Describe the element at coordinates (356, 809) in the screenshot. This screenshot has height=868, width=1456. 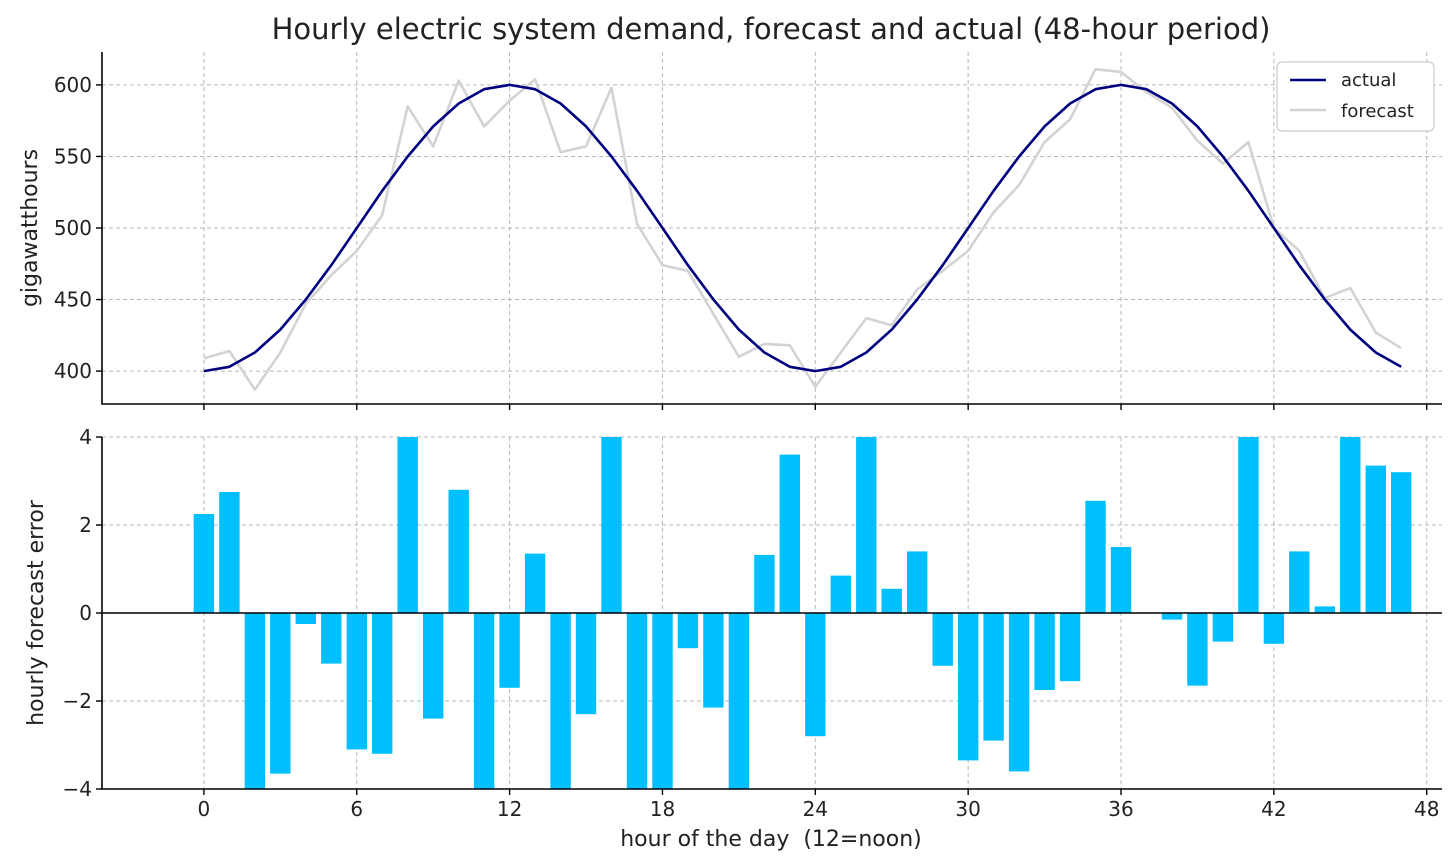
I see `x-tick-label: 6` at that location.